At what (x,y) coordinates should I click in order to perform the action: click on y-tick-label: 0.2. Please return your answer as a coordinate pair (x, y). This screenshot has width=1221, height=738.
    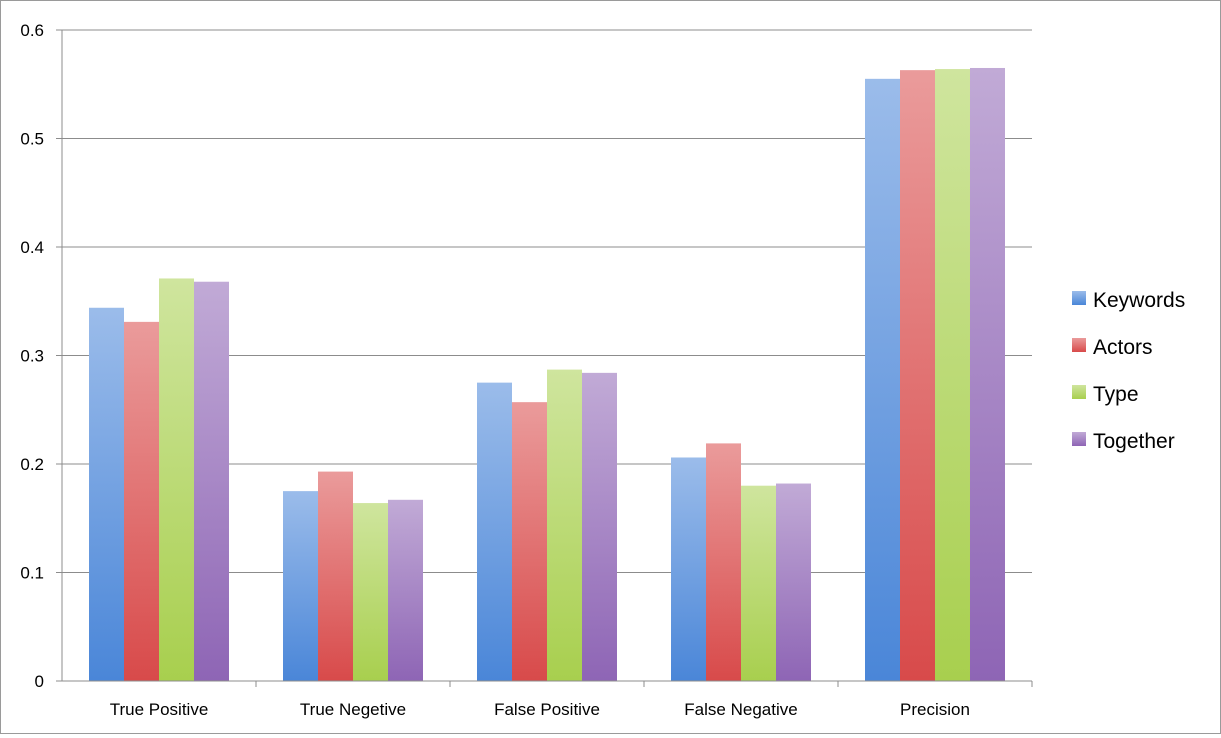
    Looking at the image, I should click on (32, 464).